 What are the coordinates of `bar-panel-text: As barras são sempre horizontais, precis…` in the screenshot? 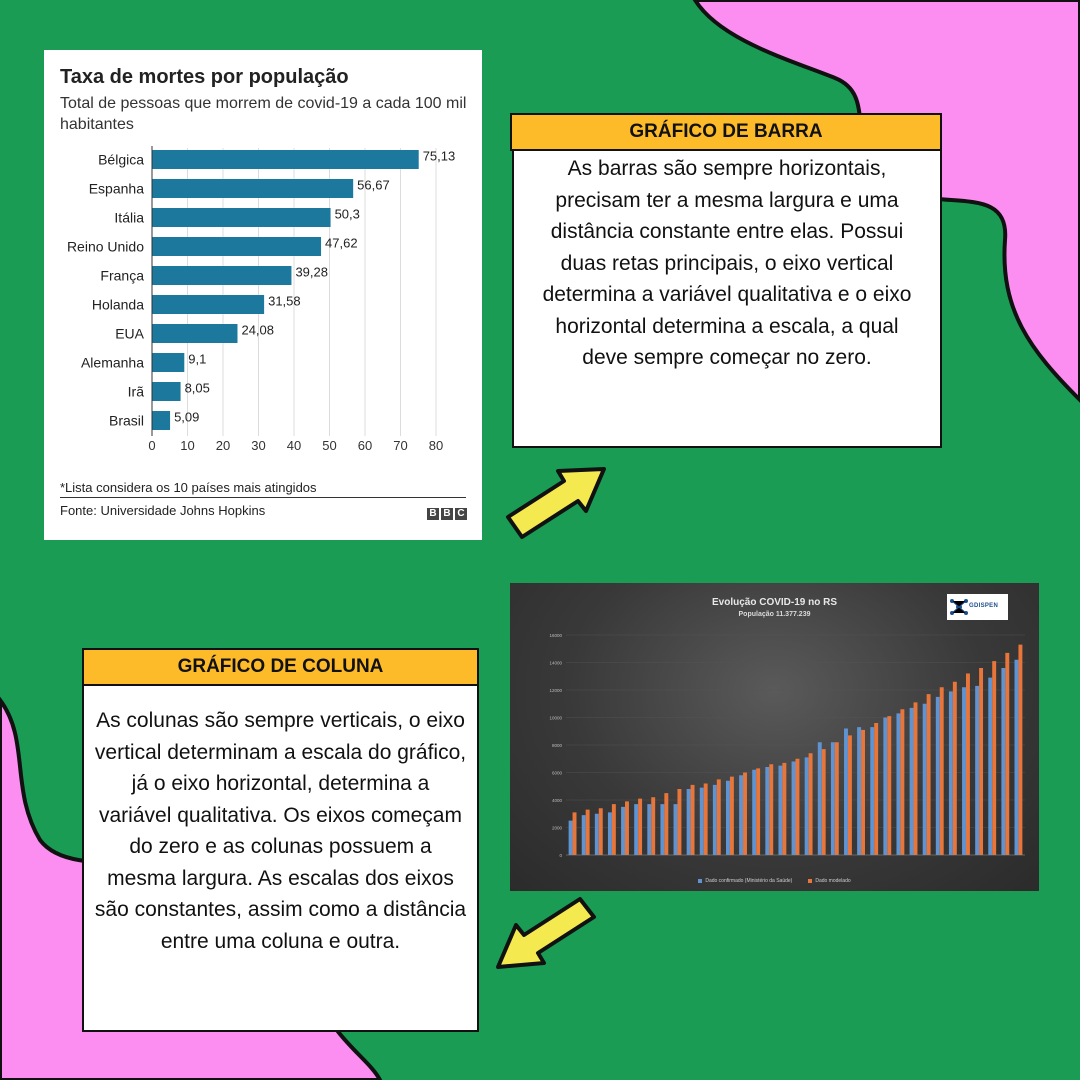 It's located at (727, 263).